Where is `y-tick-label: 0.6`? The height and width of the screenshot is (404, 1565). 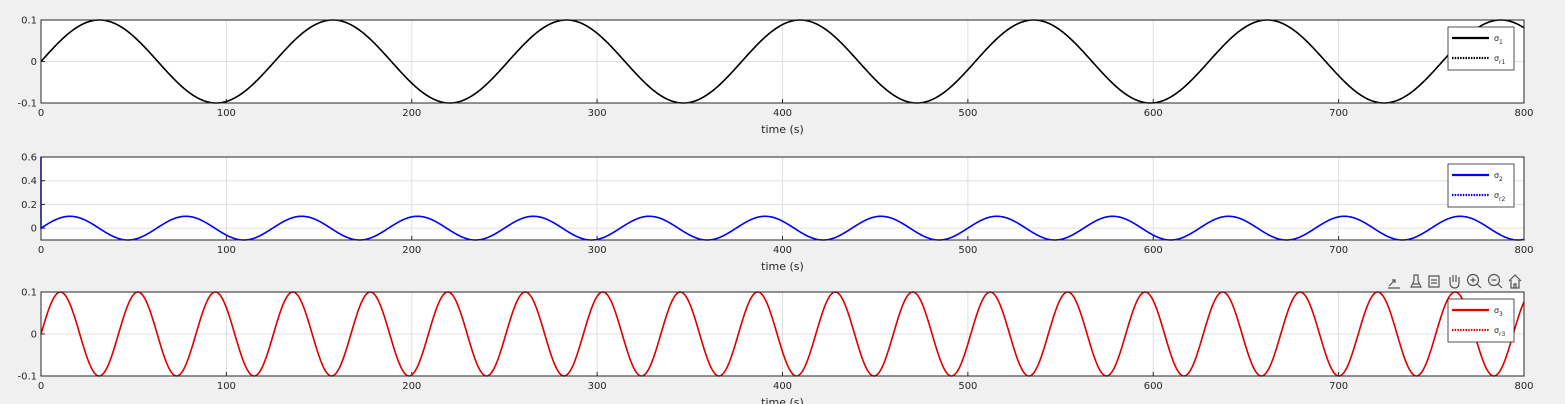
y-tick-label: 0.6 is located at coordinates (29, 158).